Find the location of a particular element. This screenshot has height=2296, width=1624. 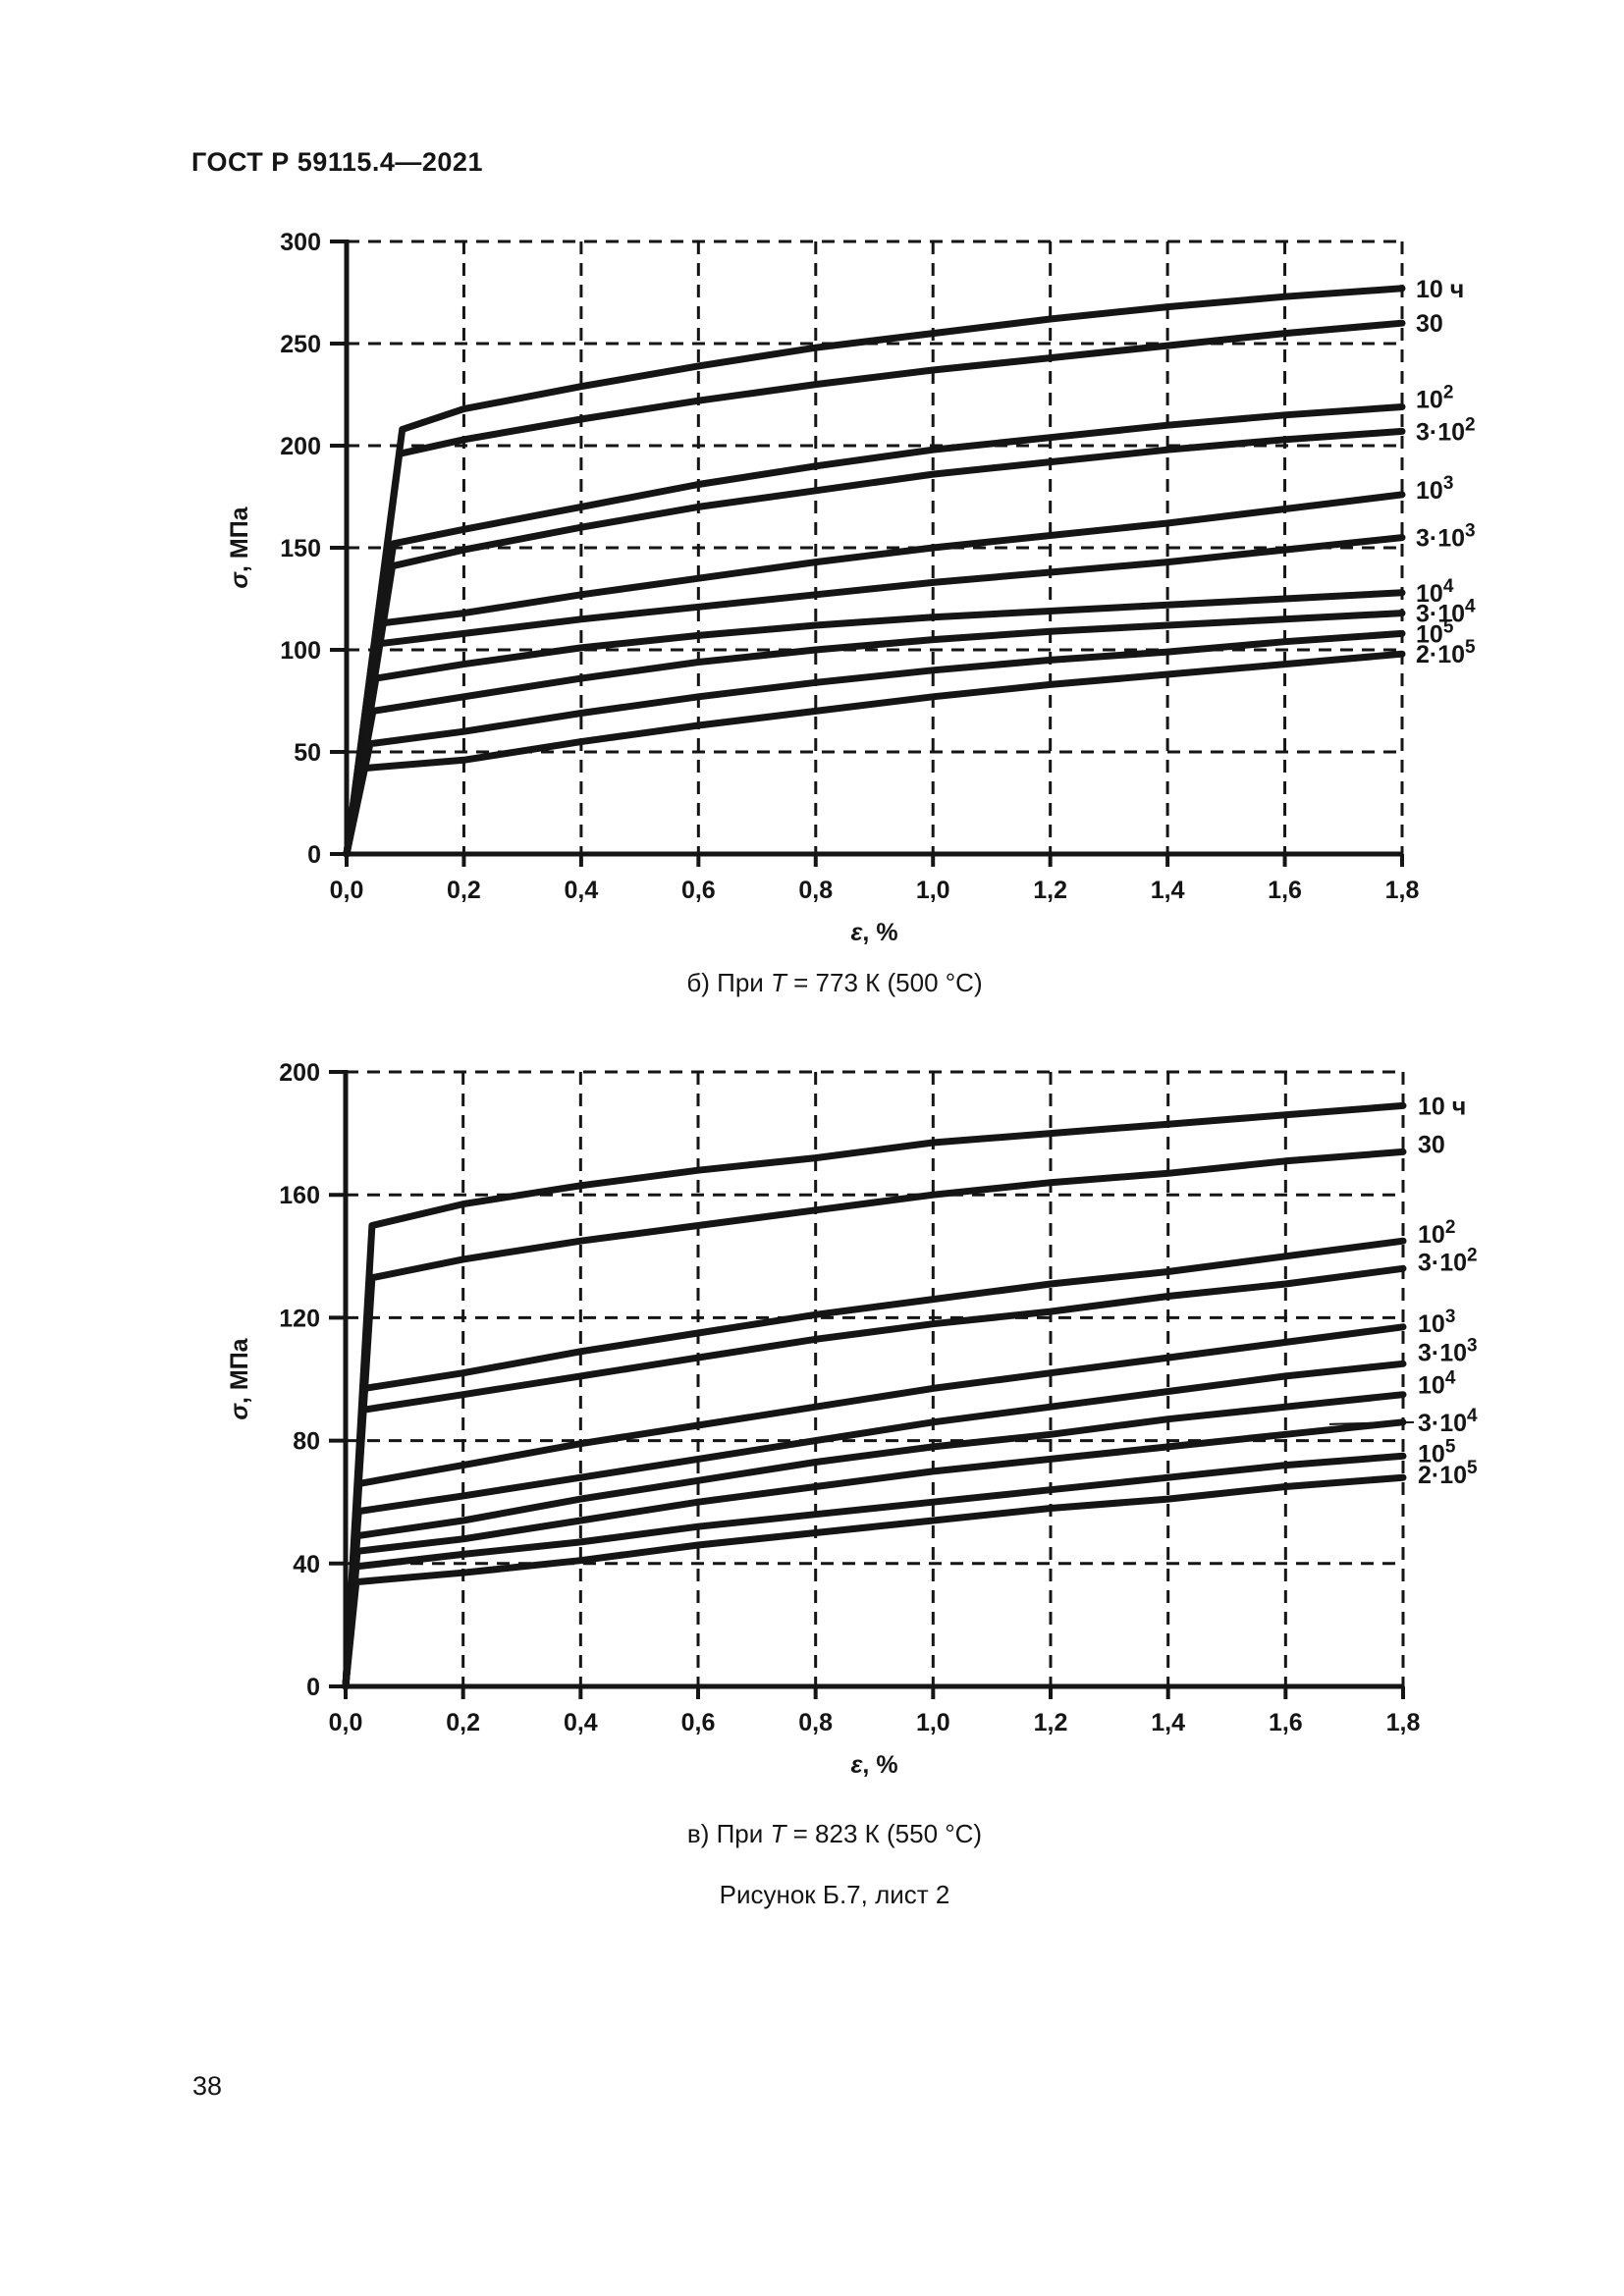

caption-v-pre: в) При is located at coordinates (728, 1834).